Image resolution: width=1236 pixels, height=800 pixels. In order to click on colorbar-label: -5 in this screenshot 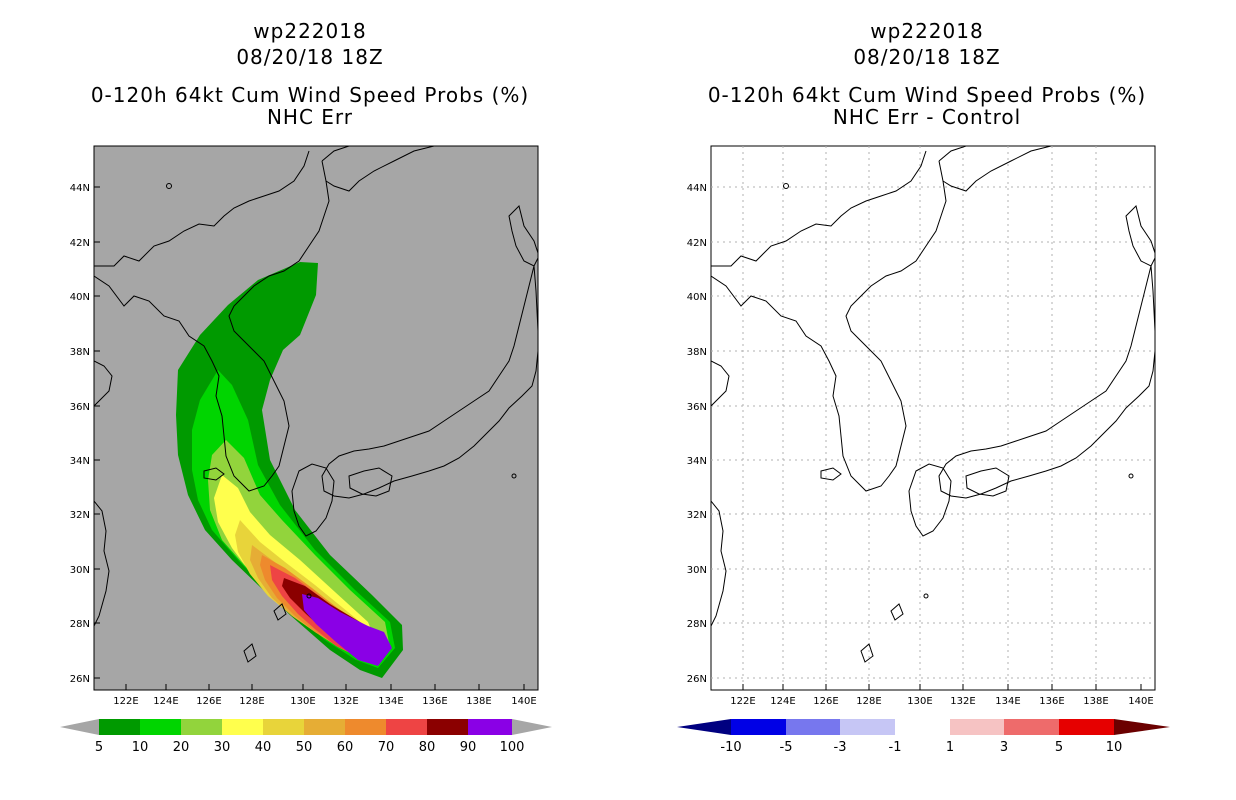, I will do `click(786, 747)`.